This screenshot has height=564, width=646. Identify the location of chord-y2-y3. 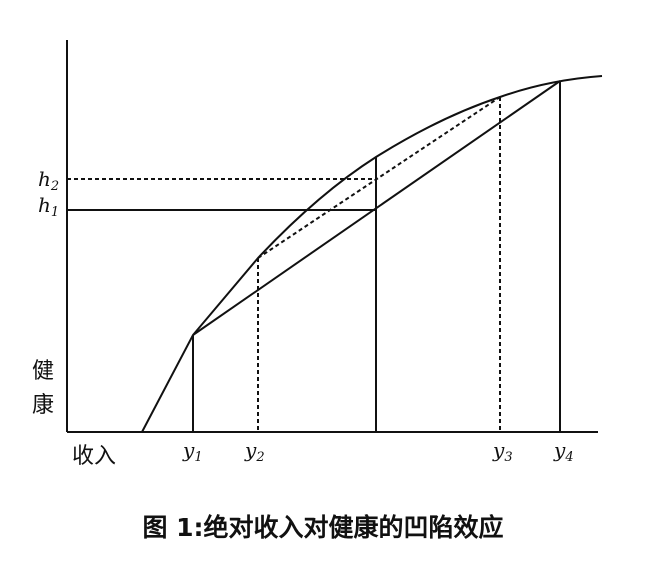
(379, 177).